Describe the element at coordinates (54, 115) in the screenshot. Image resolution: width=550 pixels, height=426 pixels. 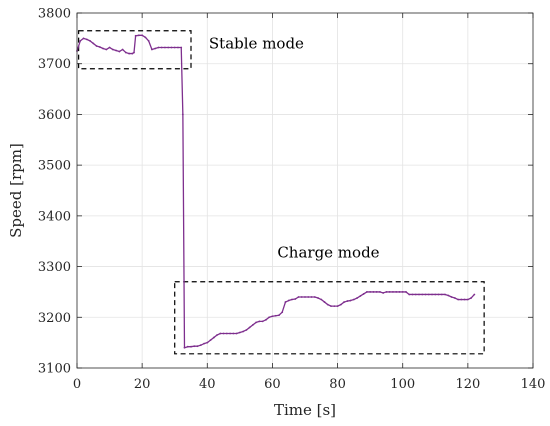
I see `y-tick-label: 3600` at that location.